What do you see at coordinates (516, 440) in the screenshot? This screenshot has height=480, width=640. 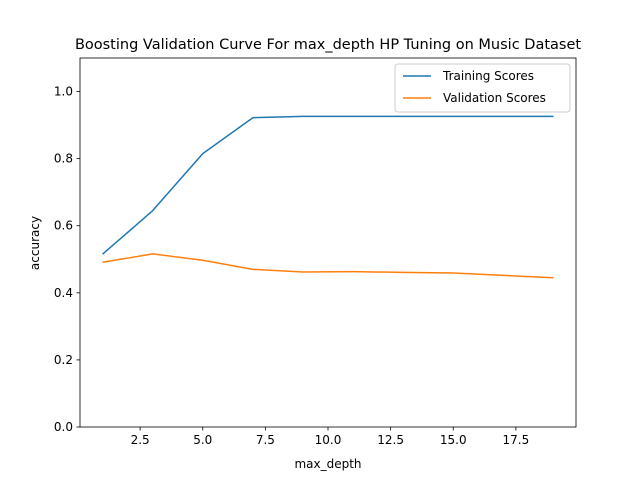 I see `x-tick-label: 17.5` at bounding box center [516, 440].